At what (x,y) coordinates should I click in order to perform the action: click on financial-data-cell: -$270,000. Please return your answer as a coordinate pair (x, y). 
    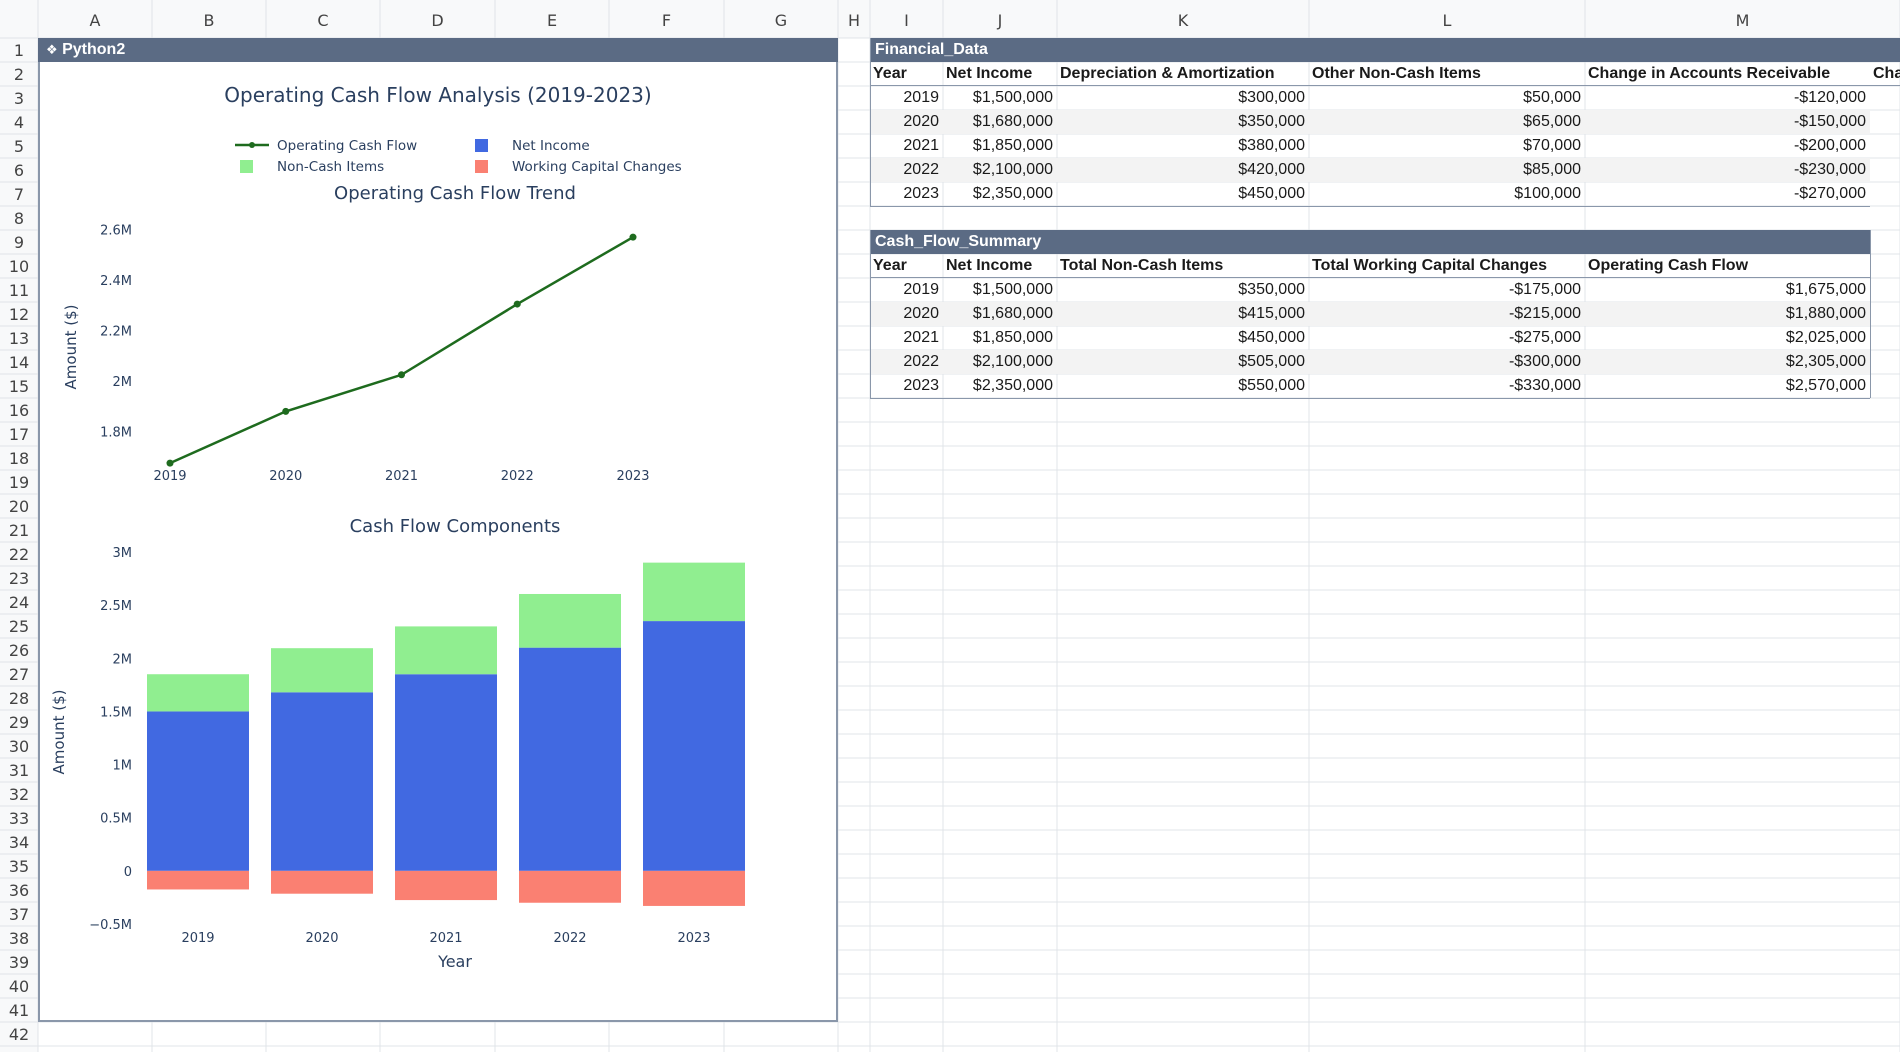
    Looking at the image, I should click on (1829, 193).